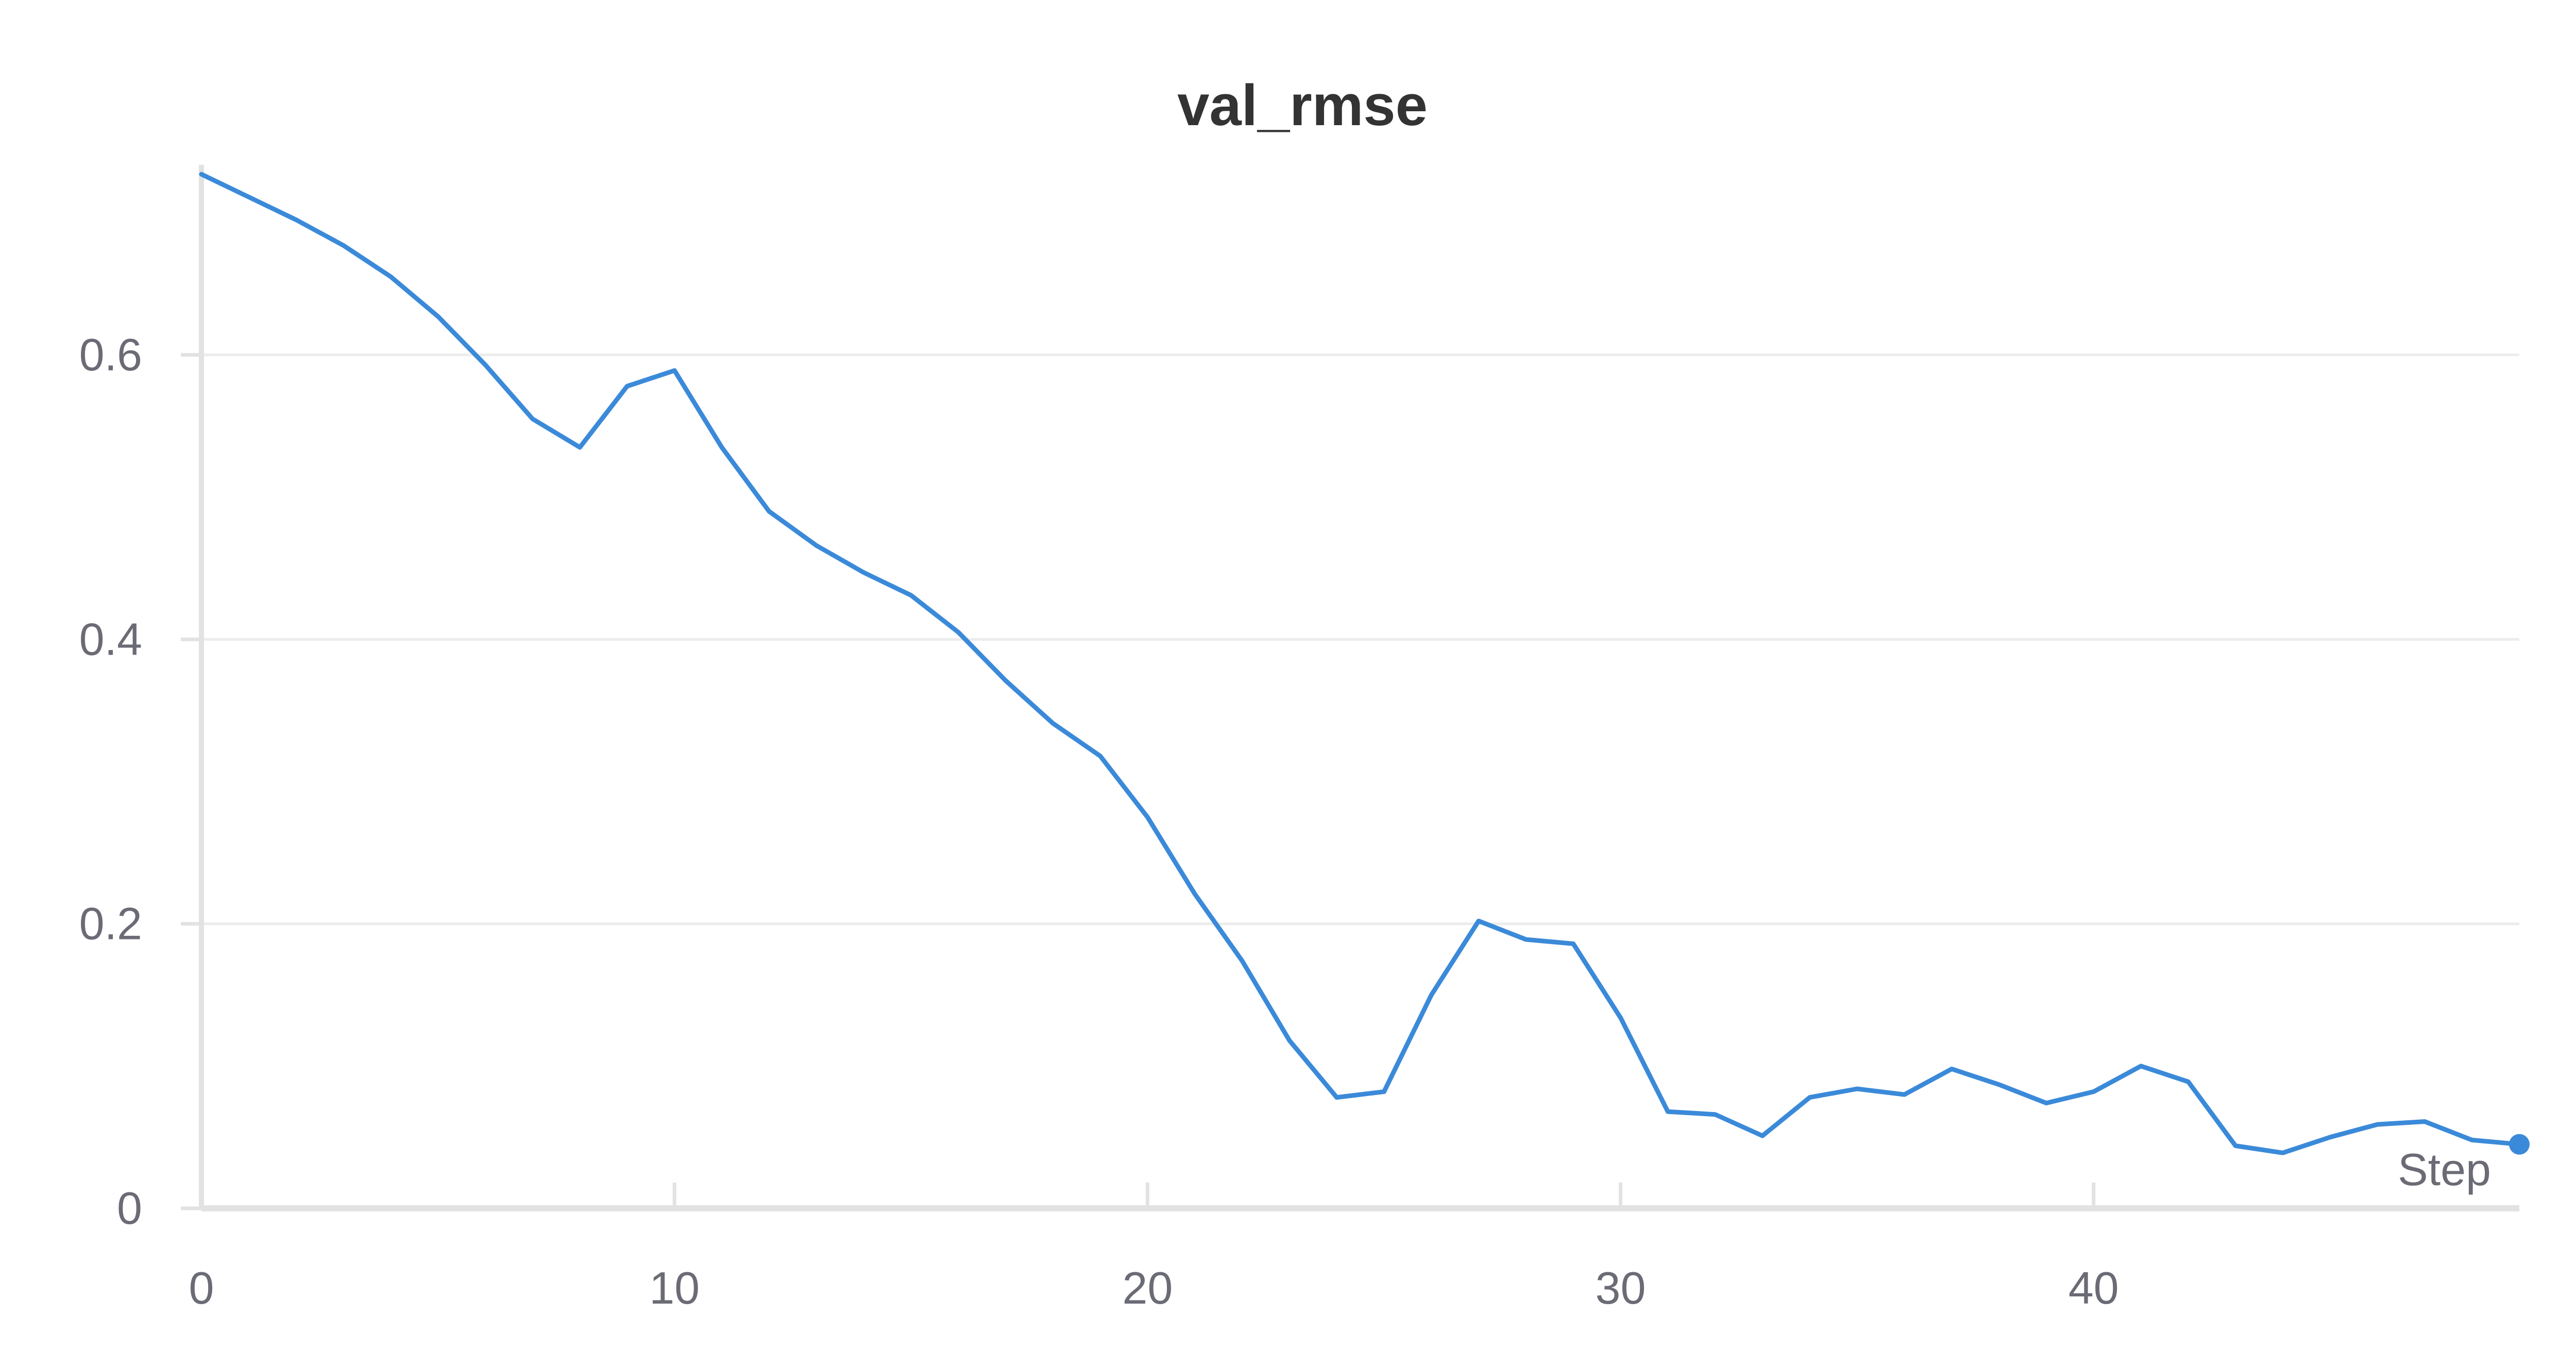 This screenshot has height=1368, width=2576. I want to click on x-tick-label: 20, so click(1147, 1287).